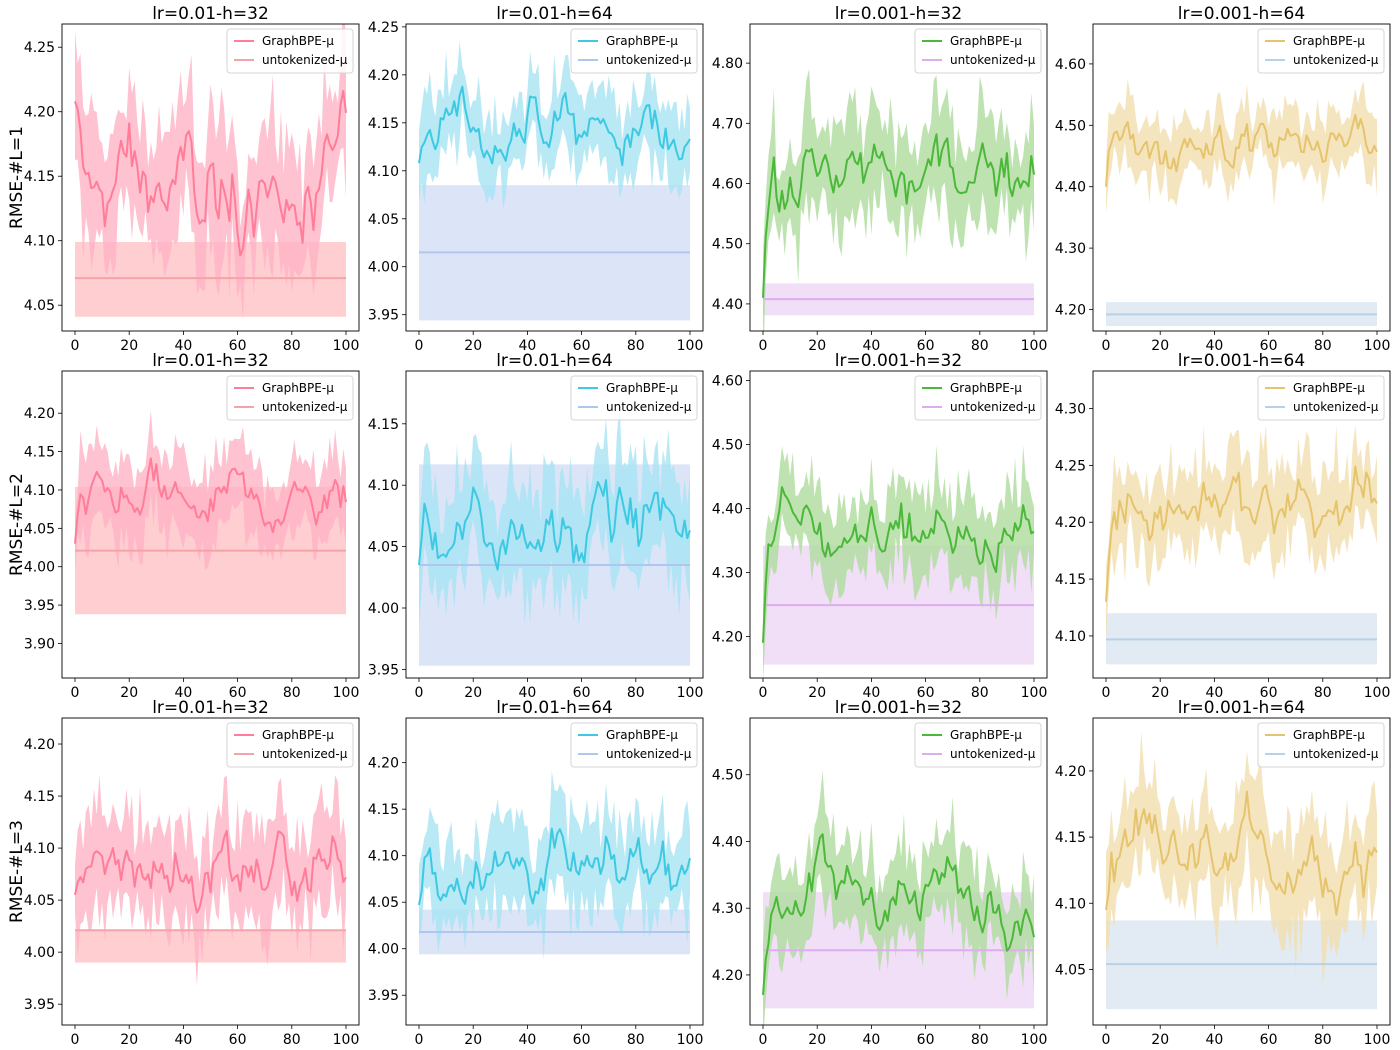  What do you see at coordinates (1070, 65) in the screenshot?
I see `y-tick-label: 4.60` at bounding box center [1070, 65].